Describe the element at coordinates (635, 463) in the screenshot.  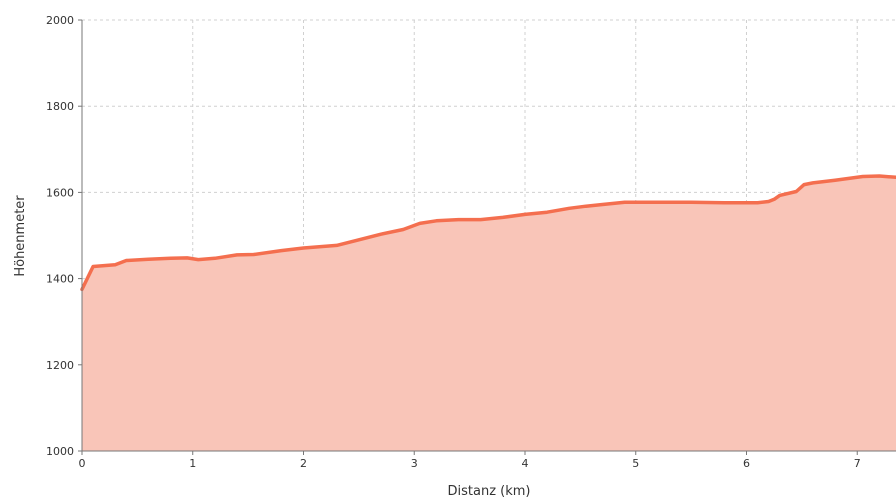
I see `x-tick-label: 5` at that location.